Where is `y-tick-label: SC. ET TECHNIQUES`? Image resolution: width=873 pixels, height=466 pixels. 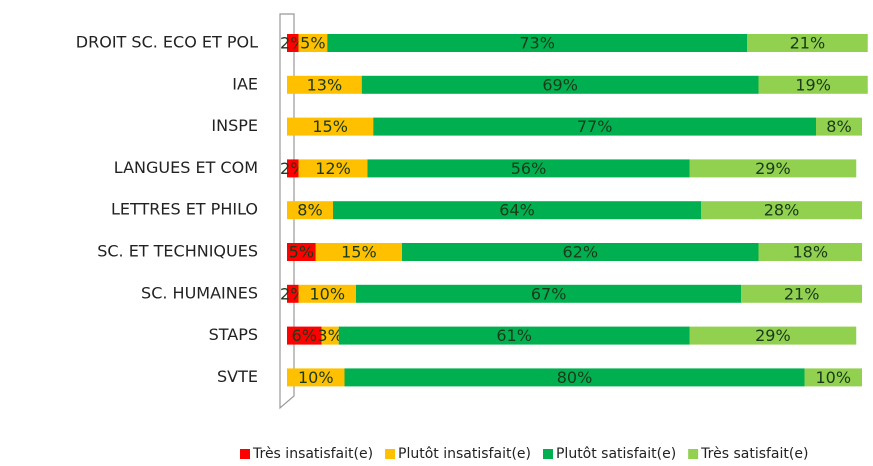
y-tick-label: SC. ET TECHNIQUES is located at coordinates (177, 251).